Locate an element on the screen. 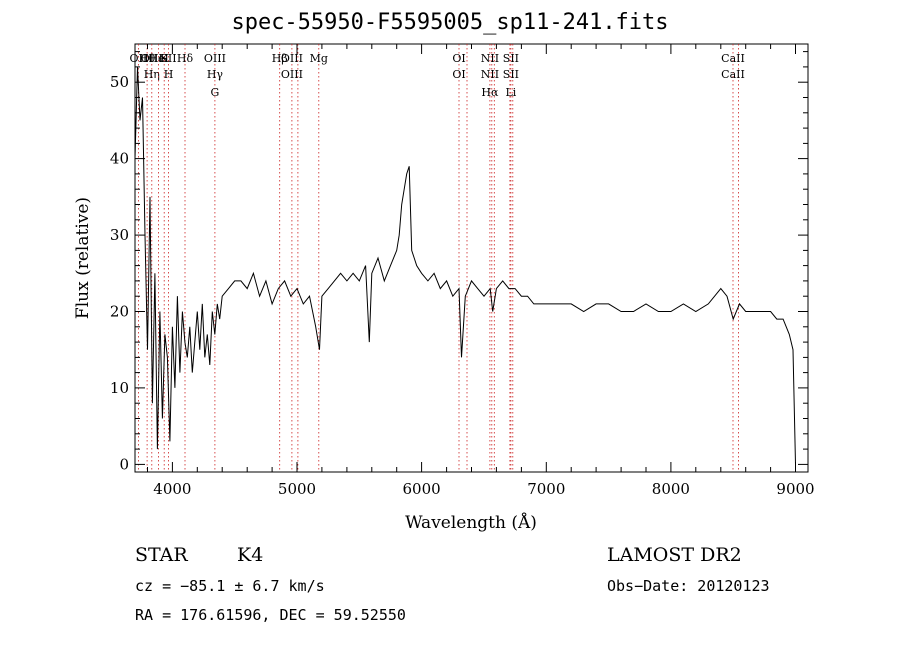 The image size is (900, 650). spectral-line-label: G is located at coordinates (215, 92).